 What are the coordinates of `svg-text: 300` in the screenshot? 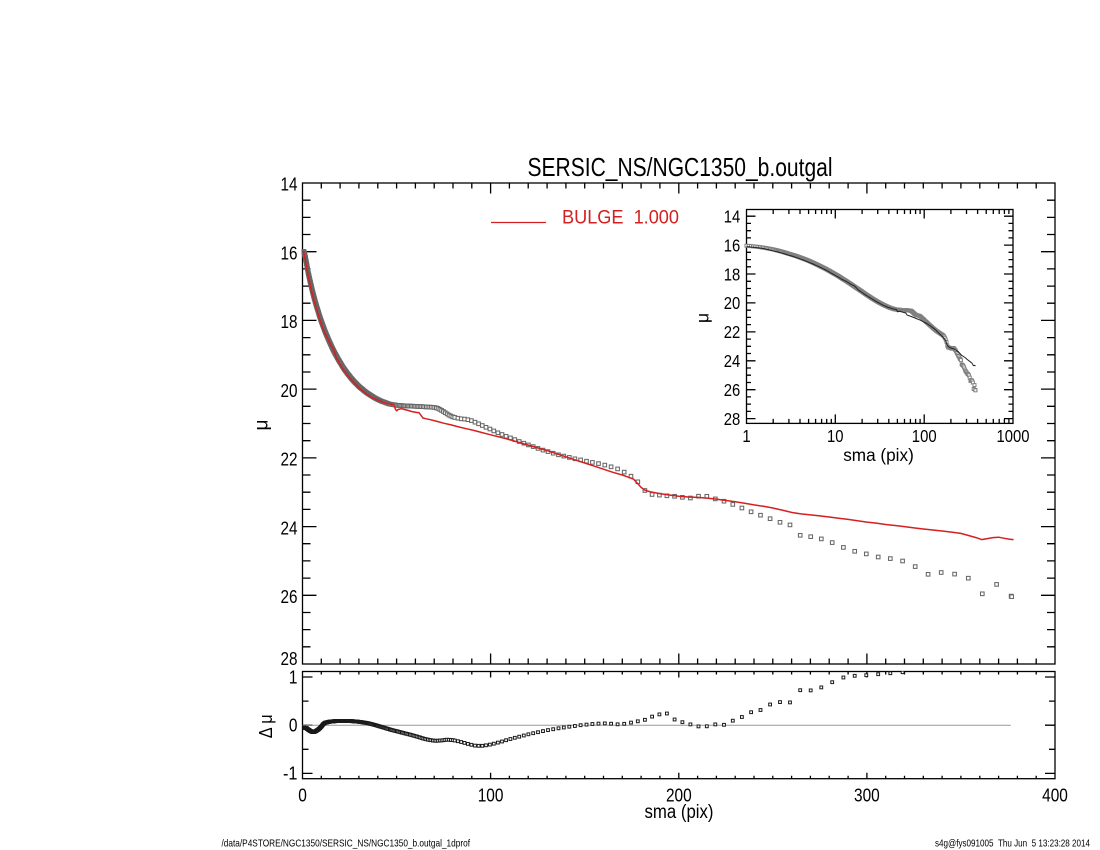 It's located at (867, 795).